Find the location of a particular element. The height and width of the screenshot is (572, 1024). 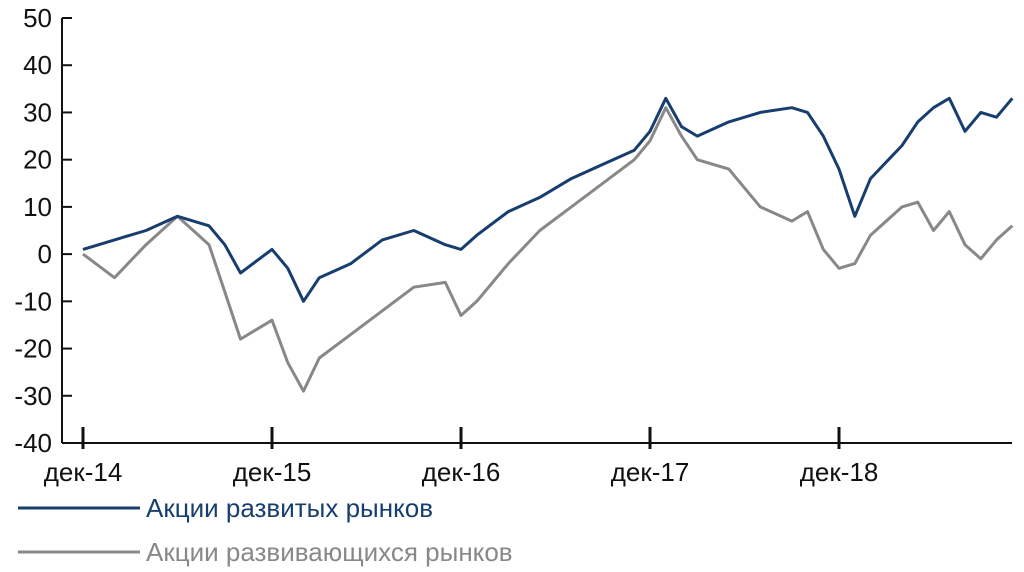

x-tick-label: дек-15 is located at coordinates (272, 472).